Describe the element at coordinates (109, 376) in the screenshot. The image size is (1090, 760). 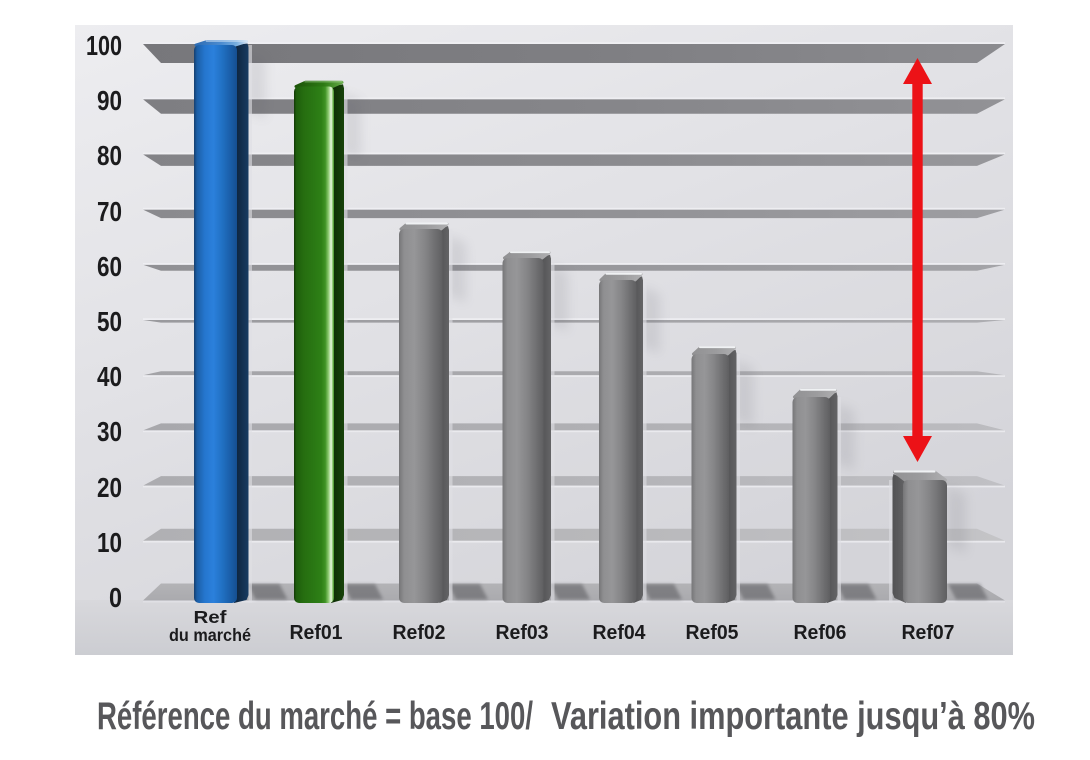
I see `svg-text: 40` at that location.